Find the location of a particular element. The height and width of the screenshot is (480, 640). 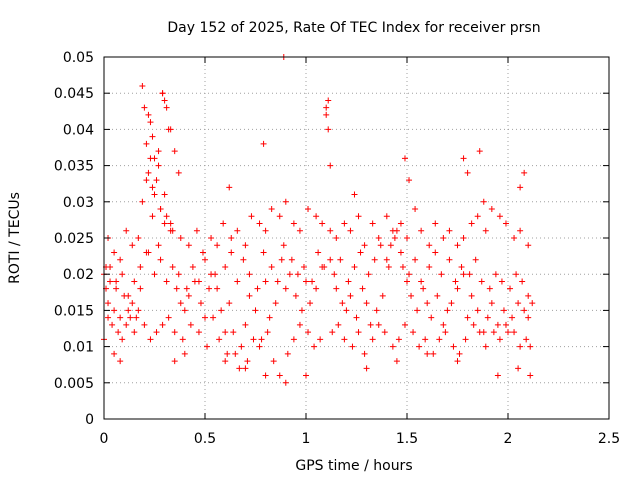

x-tick-label: 1 is located at coordinates (306, 439).